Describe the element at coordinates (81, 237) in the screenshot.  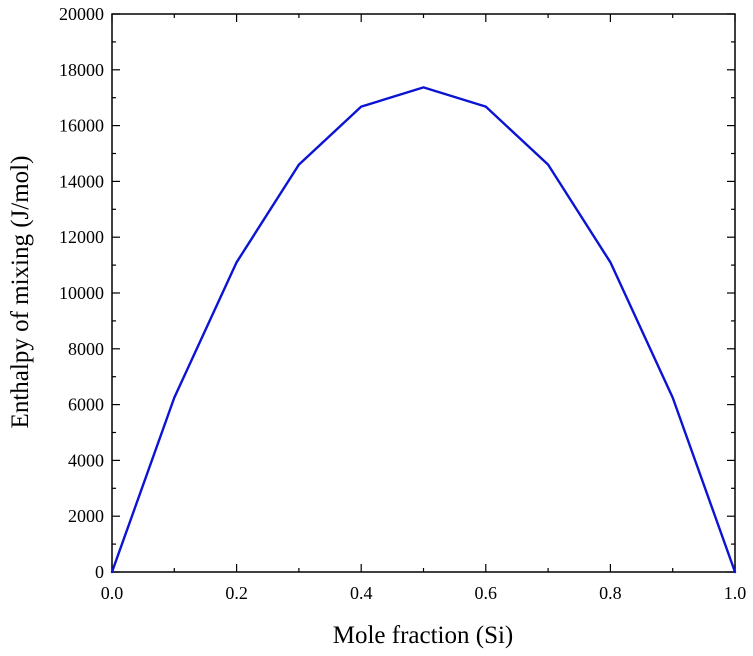
I see `y-tick-label: 12000` at that location.